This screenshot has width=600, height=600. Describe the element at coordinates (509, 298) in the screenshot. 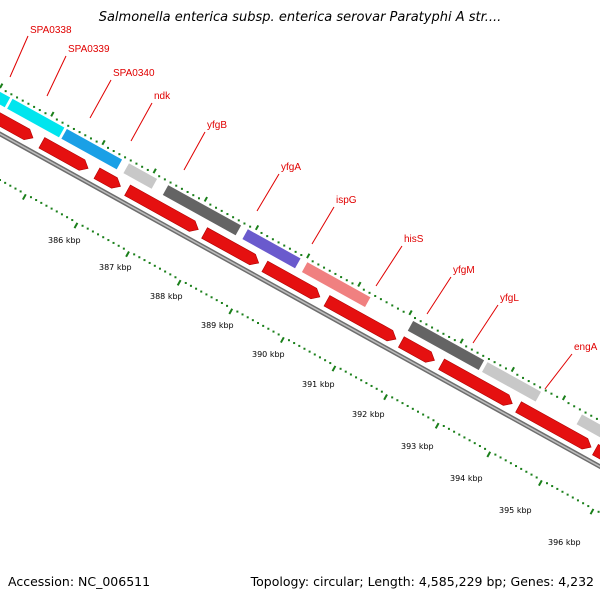

I see `gene-label: yfgL` at that location.